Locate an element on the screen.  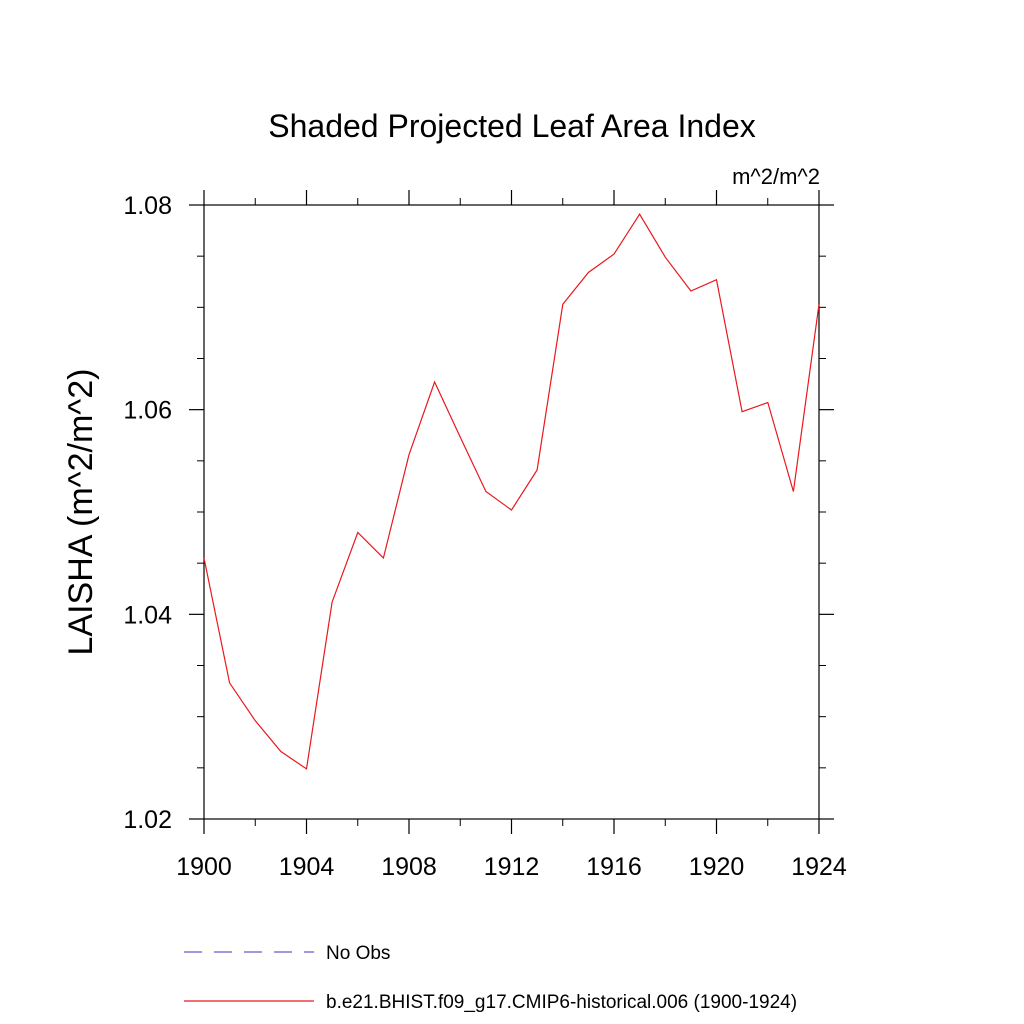
y-tick-label: 1.06 is located at coordinates (147, 411).